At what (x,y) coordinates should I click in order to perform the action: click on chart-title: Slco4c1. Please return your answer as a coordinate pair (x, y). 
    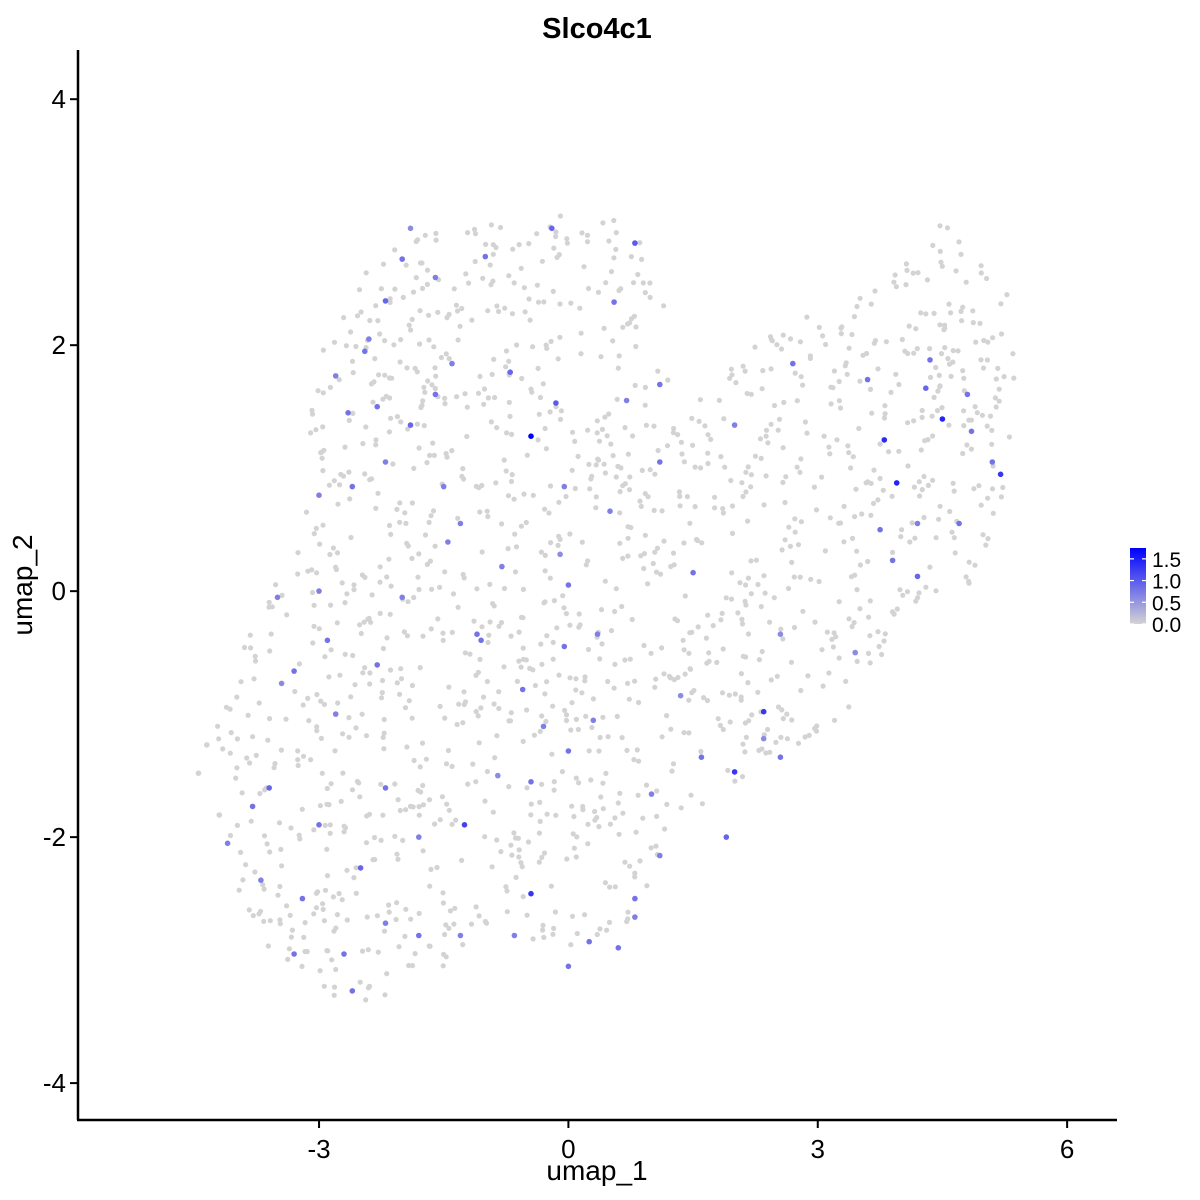
    Looking at the image, I should click on (597, 29).